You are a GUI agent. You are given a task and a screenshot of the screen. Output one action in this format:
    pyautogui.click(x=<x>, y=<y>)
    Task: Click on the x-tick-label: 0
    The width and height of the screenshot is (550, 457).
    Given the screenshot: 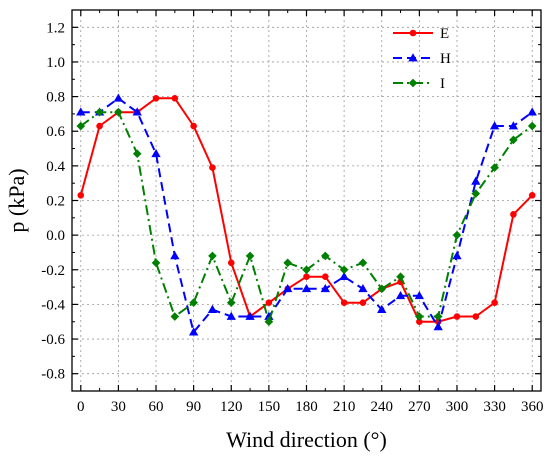 What is the action you would take?
    pyautogui.click(x=81, y=407)
    